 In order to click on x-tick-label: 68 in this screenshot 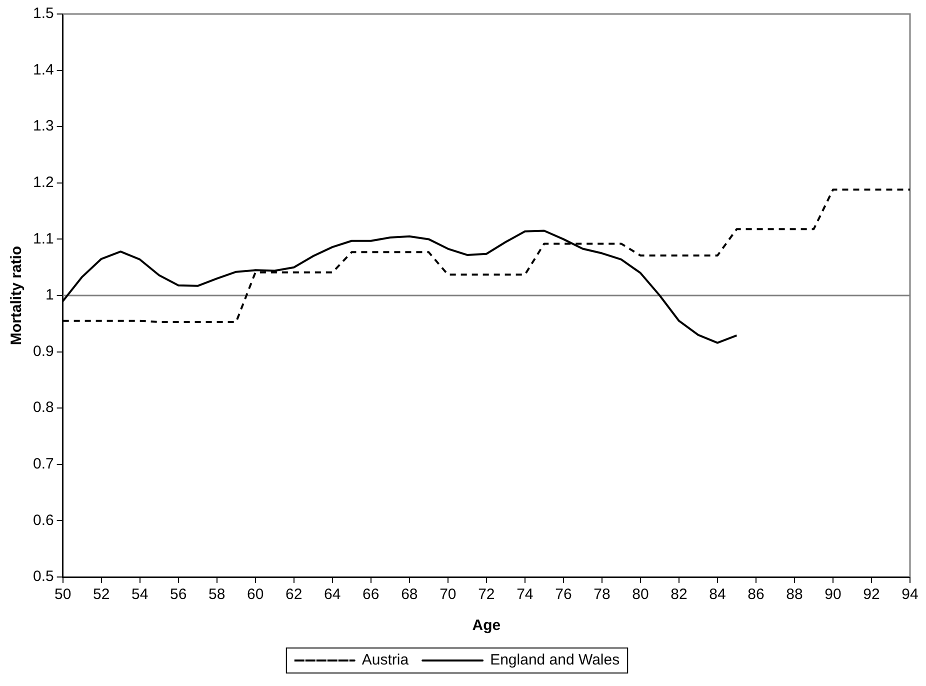, I will do `click(409, 595)`.